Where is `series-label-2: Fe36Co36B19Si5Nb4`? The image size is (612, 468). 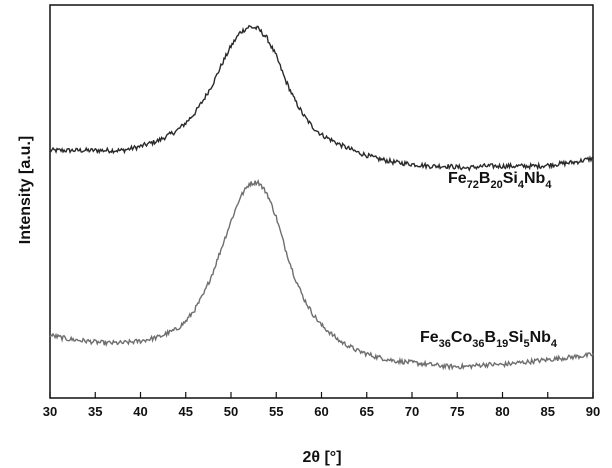
series-label-2: Fe36Co36B19Si5Nb4 is located at coordinates (489, 339).